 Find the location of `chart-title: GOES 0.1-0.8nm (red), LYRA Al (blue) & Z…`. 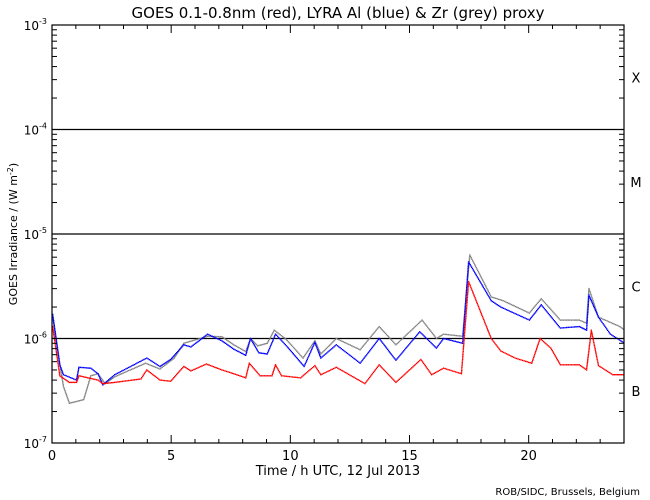

chart-title: GOES 0.1-0.8nm (red), LYRA Al (blue) & Z… is located at coordinates (338, 13).